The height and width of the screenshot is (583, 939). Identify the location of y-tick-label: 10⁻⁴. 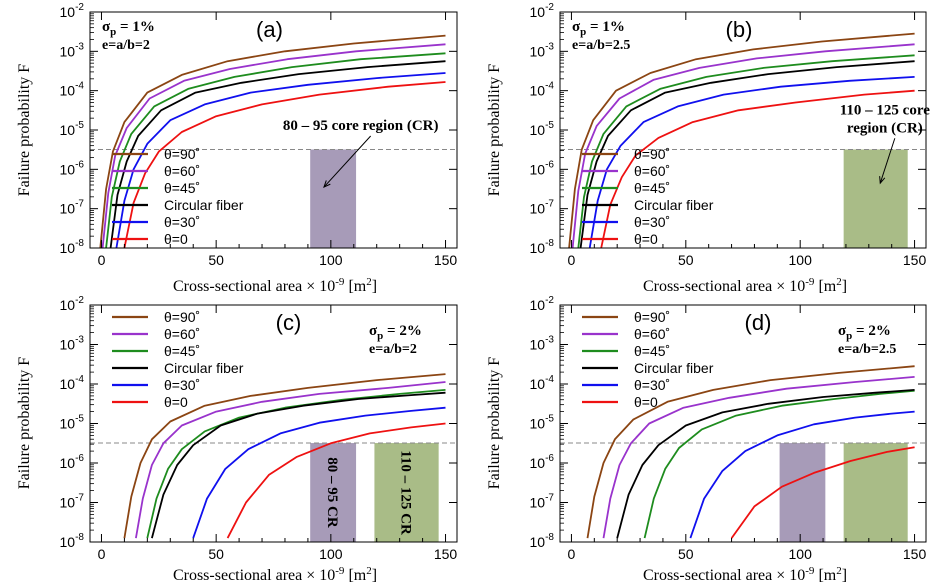
(542, 383).